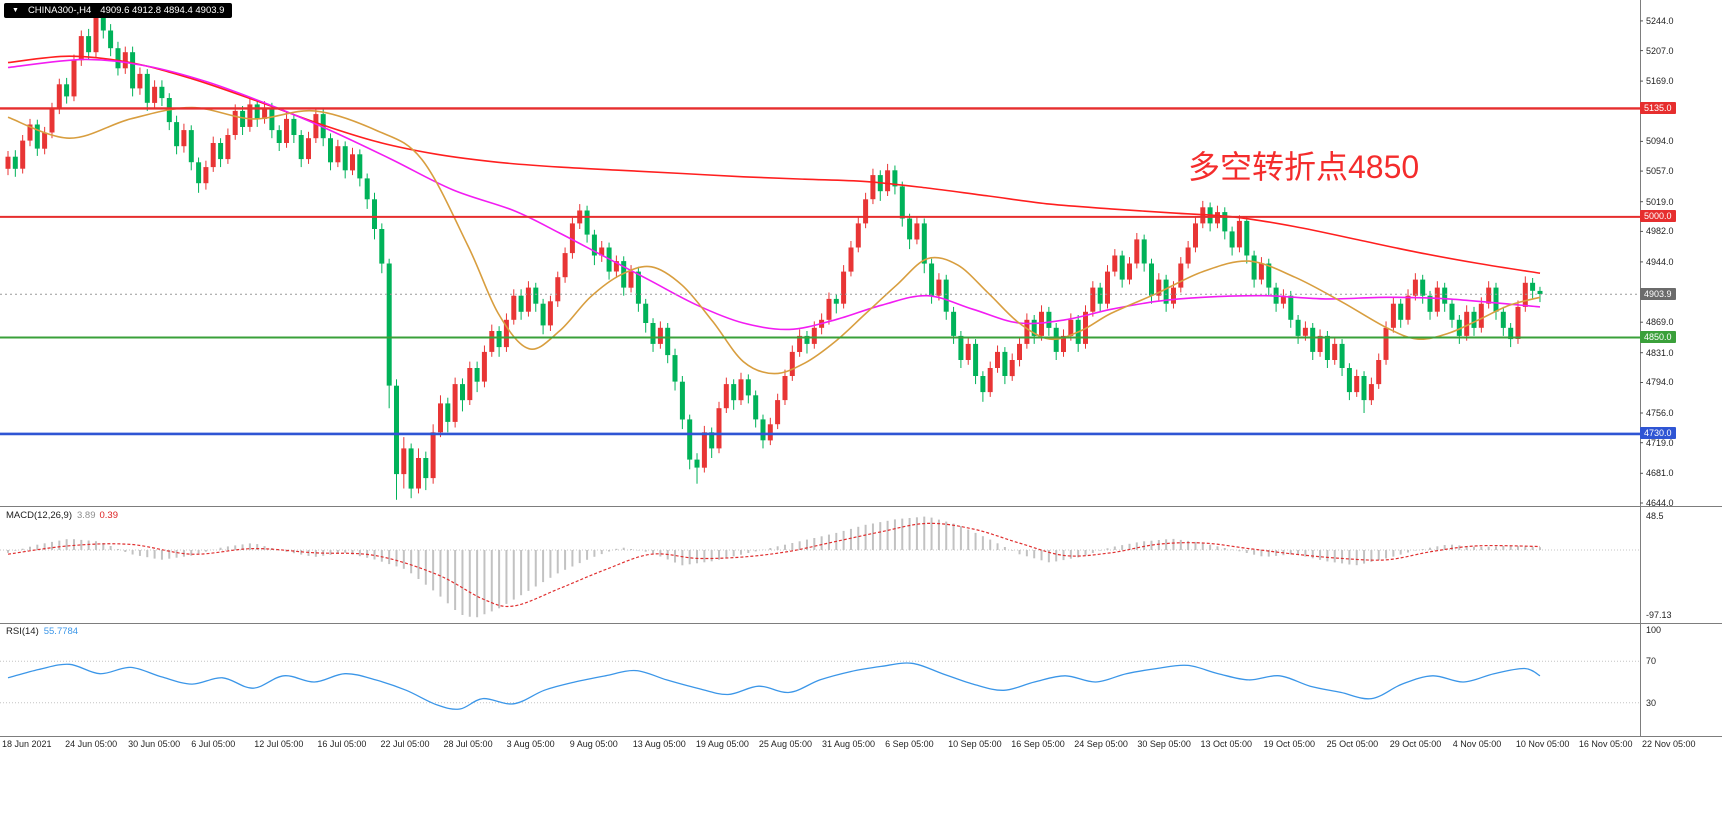 Image resolution: width=1722 pixels, height=833 pixels. What do you see at coordinates (1660, 201) in the screenshot?
I see `price-tick-label: 5019.0` at bounding box center [1660, 201].